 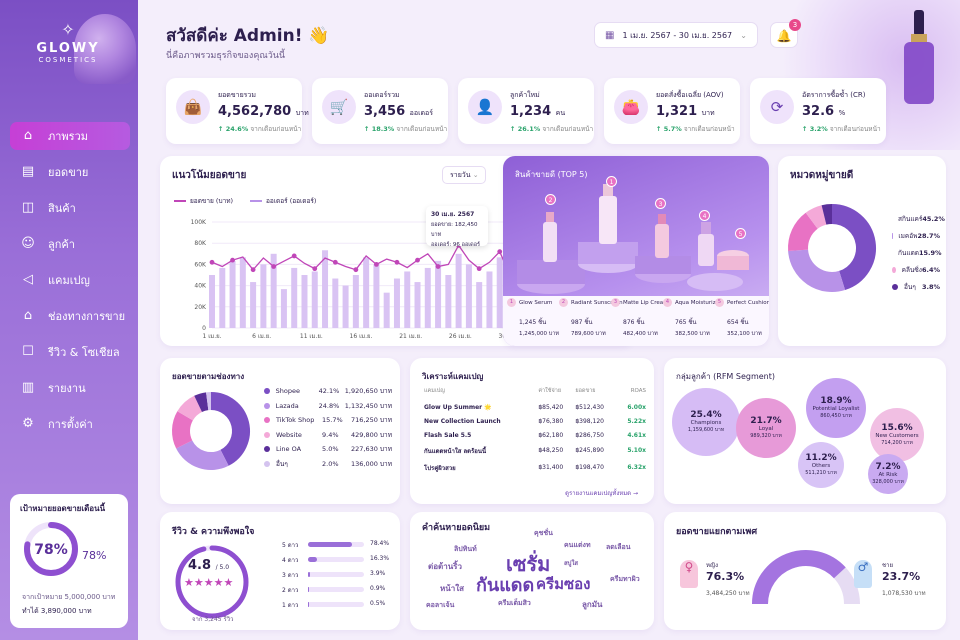 What do you see at coordinates (68, 42) in the screenshot?
I see `logo: ✧ GLOWY COSMETICS` at bounding box center [68, 42].